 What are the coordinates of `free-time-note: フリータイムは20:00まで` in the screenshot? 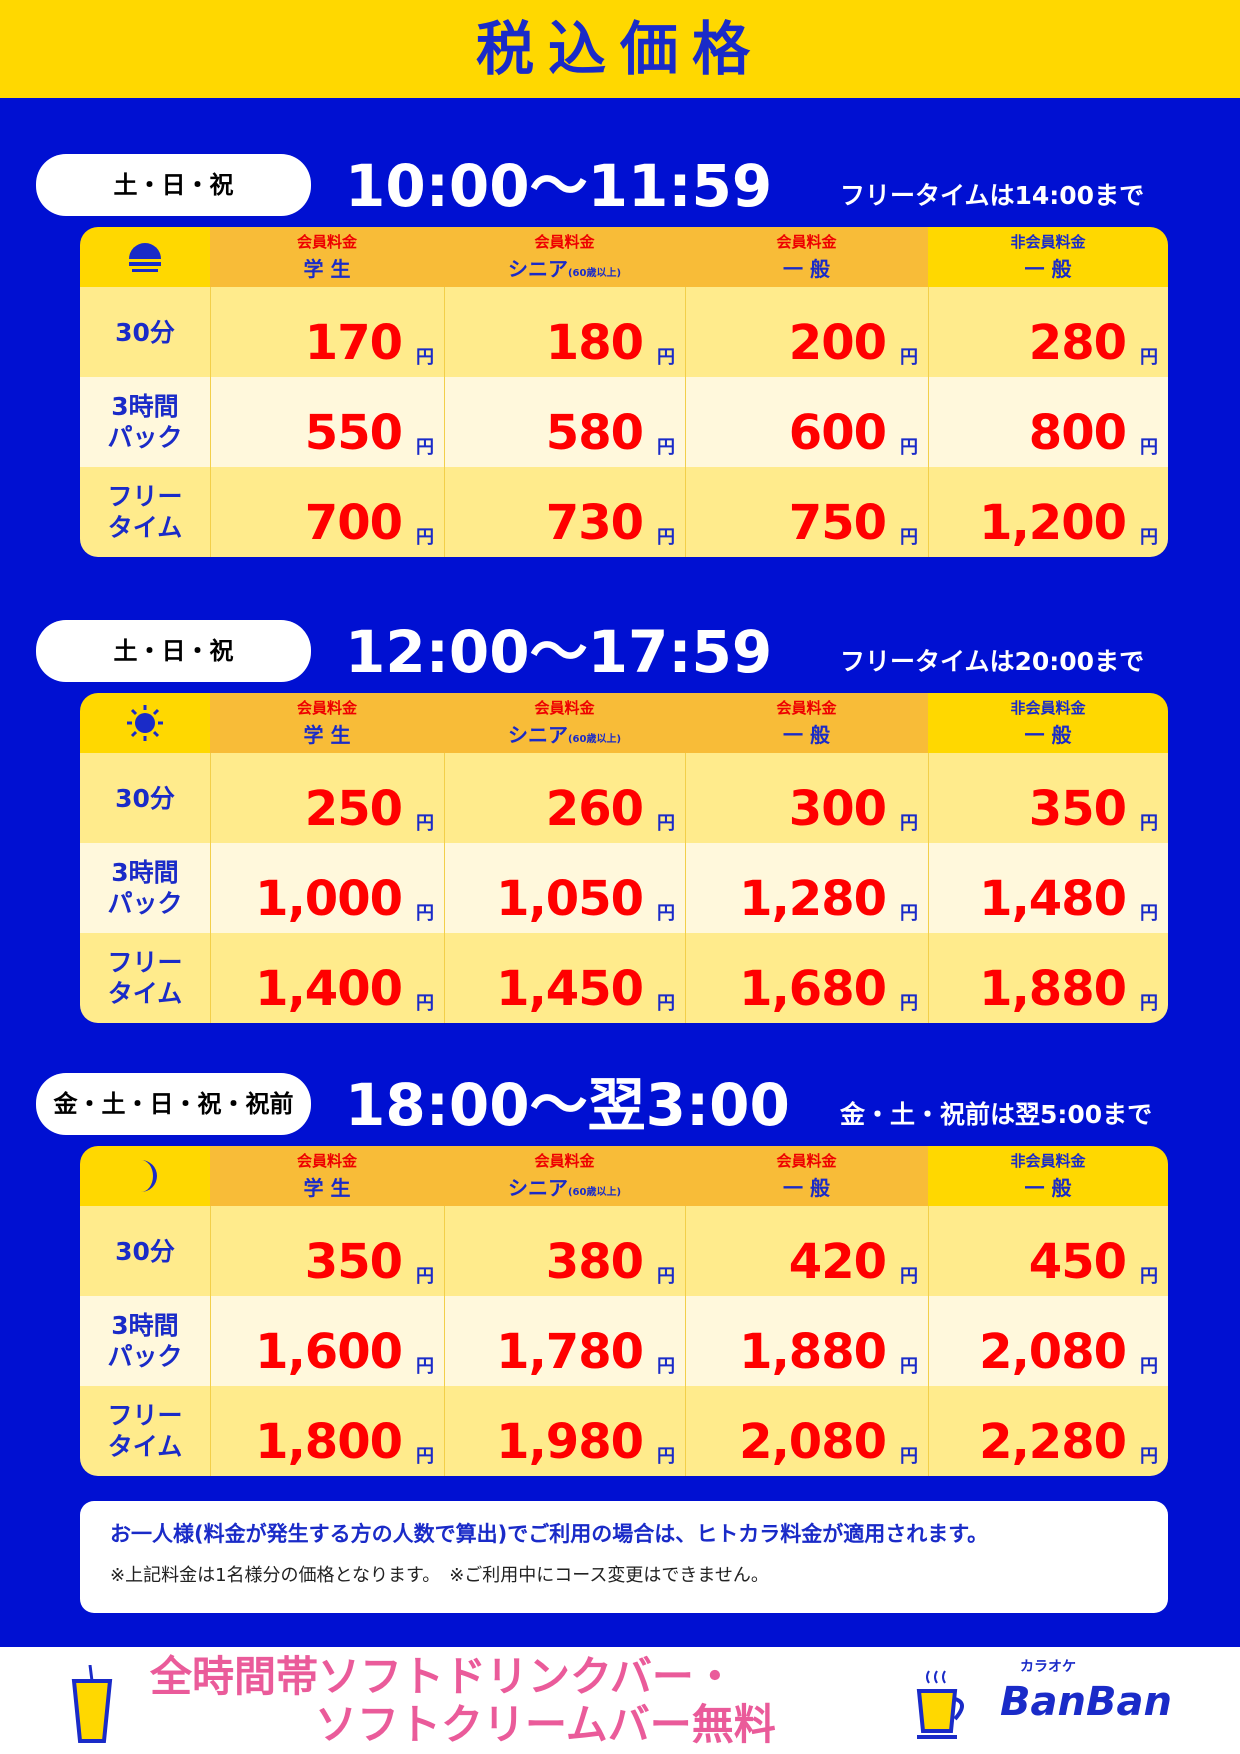 It's located at (992, 661).